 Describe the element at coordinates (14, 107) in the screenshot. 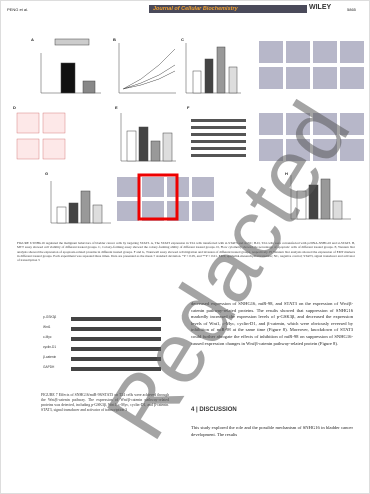

I see `panel-label: D` at that location.